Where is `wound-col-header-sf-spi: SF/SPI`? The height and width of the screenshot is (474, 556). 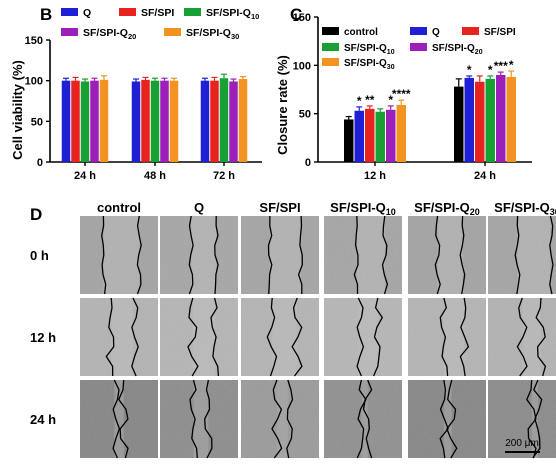 wound-col-header-sf-spi: SF/SPI is located at coordinates (279, 207).